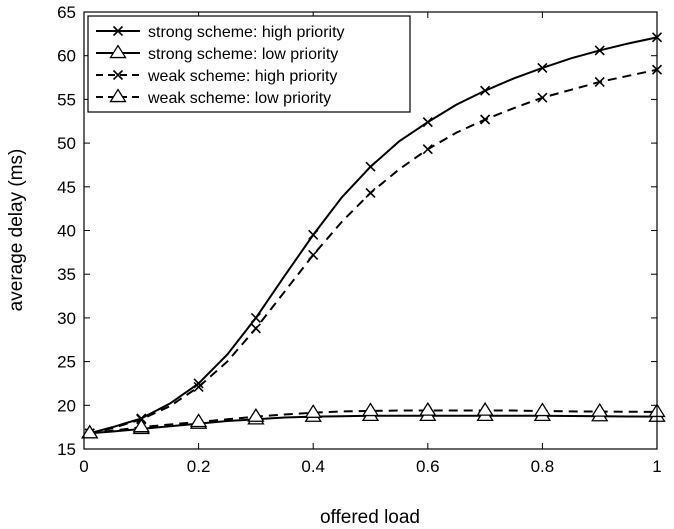 The height and width of the screenshot is (529, 674). Describe the element at coordinates (66, 405) in the screenshot. I see `y-tick-label: 20` at that location.